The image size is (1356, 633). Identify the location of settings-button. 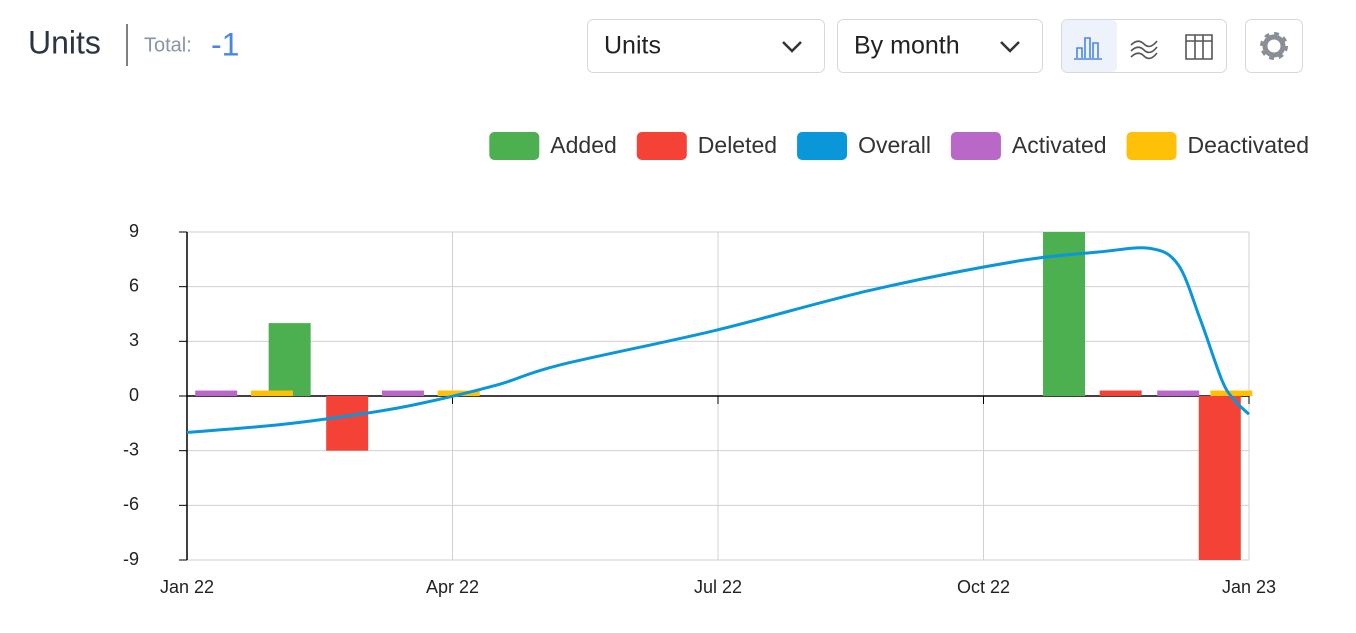
(1274, 46).